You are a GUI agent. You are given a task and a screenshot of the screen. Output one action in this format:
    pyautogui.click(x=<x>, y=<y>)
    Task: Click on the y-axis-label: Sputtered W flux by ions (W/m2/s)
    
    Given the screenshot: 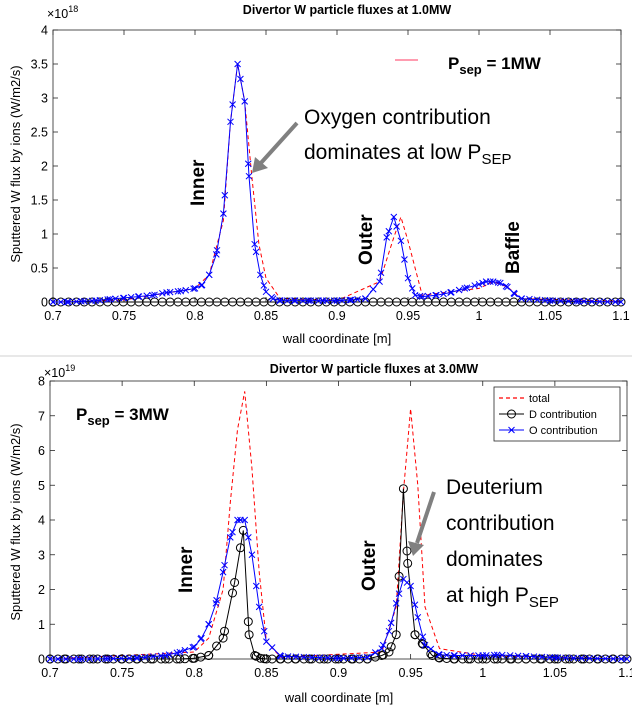 What is the action you would take?
    pyautogui.click(x=15, y=521)
    